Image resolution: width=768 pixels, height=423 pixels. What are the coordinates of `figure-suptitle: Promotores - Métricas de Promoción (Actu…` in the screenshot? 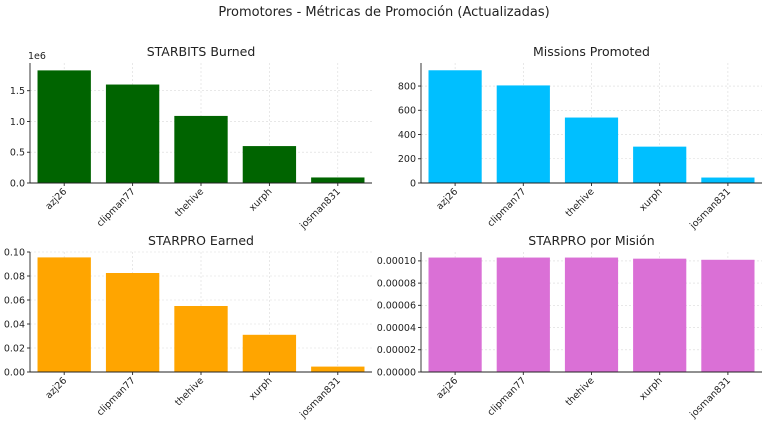 It's located at (383, 12).